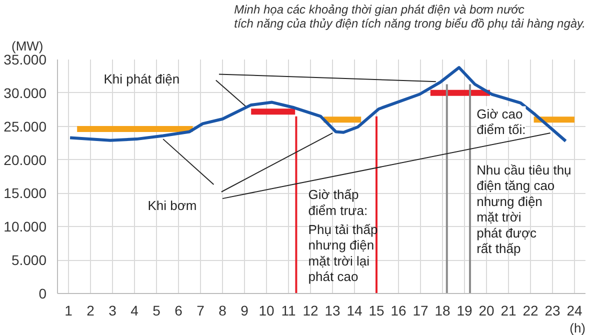 This screenshot has width=606, height=335. What do you see at coordinates (376, 310) in the screenshot?
I see `x-tick-label: 15` at bounding box center [376, 310].